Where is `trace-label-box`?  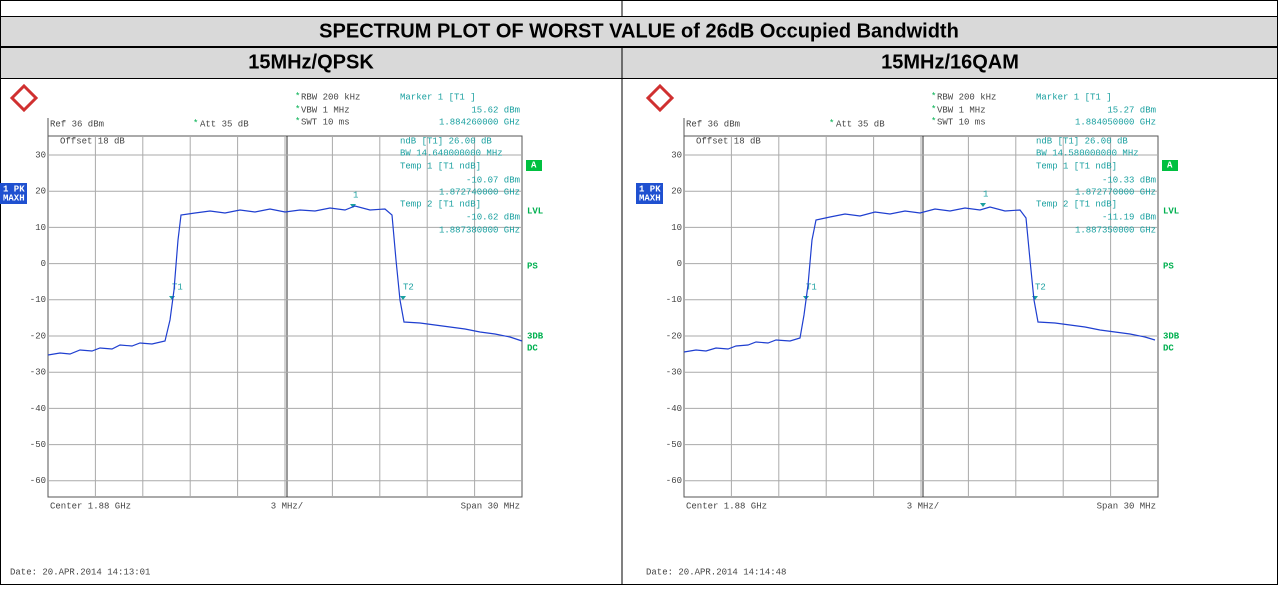 trace-label-box is located at coordinates (649, 193).